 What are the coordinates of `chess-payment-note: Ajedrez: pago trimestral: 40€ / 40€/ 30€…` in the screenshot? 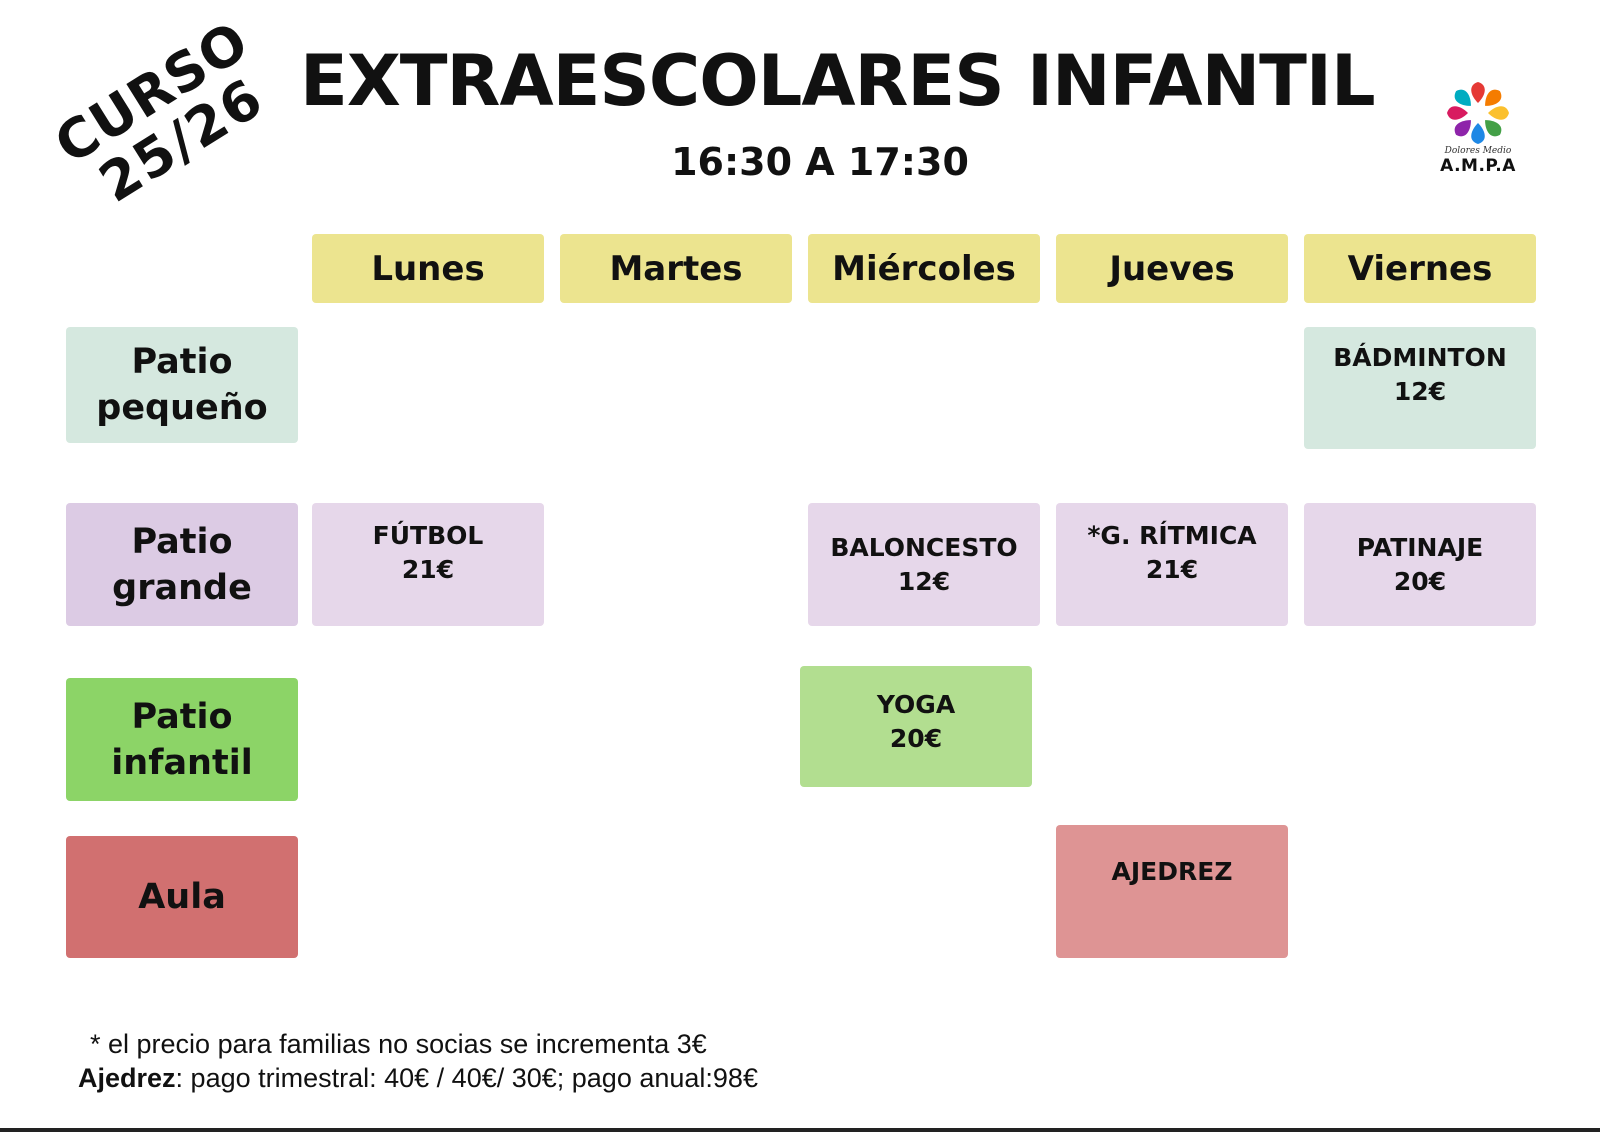 It's located at (418, 1078).